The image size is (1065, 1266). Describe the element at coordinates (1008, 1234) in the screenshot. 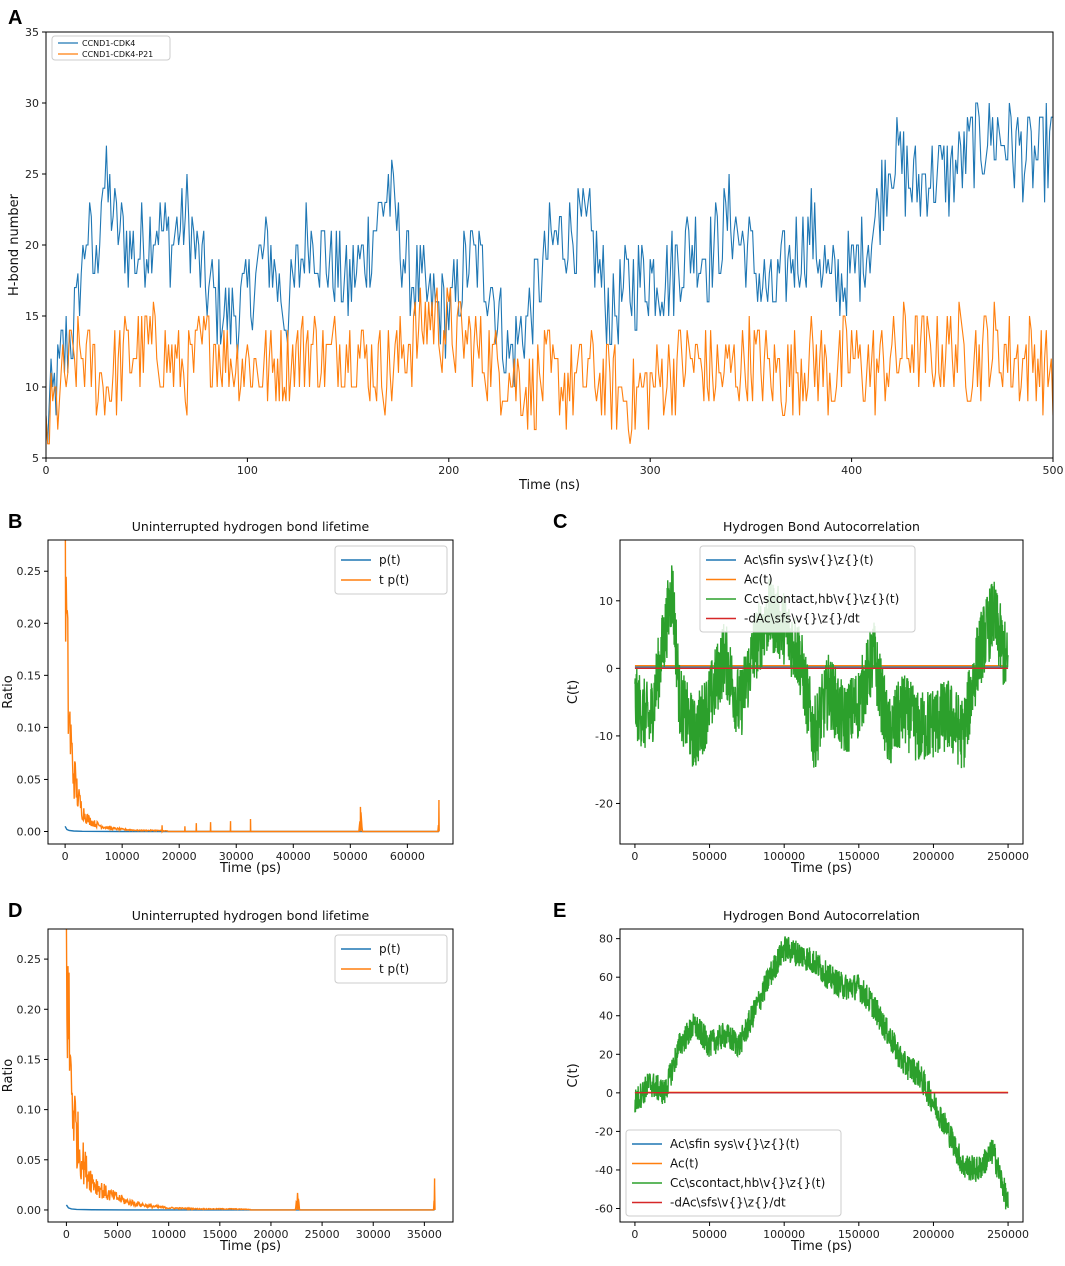

I see `x-tick-label: 250000` at that location.